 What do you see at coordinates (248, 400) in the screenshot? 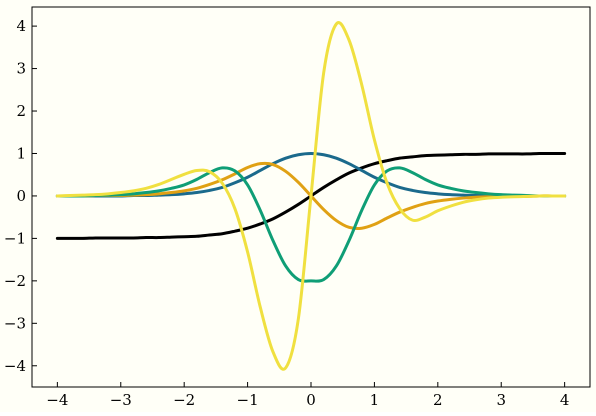
I see `x-tick-label: −1` at bounding box center [248, 400].